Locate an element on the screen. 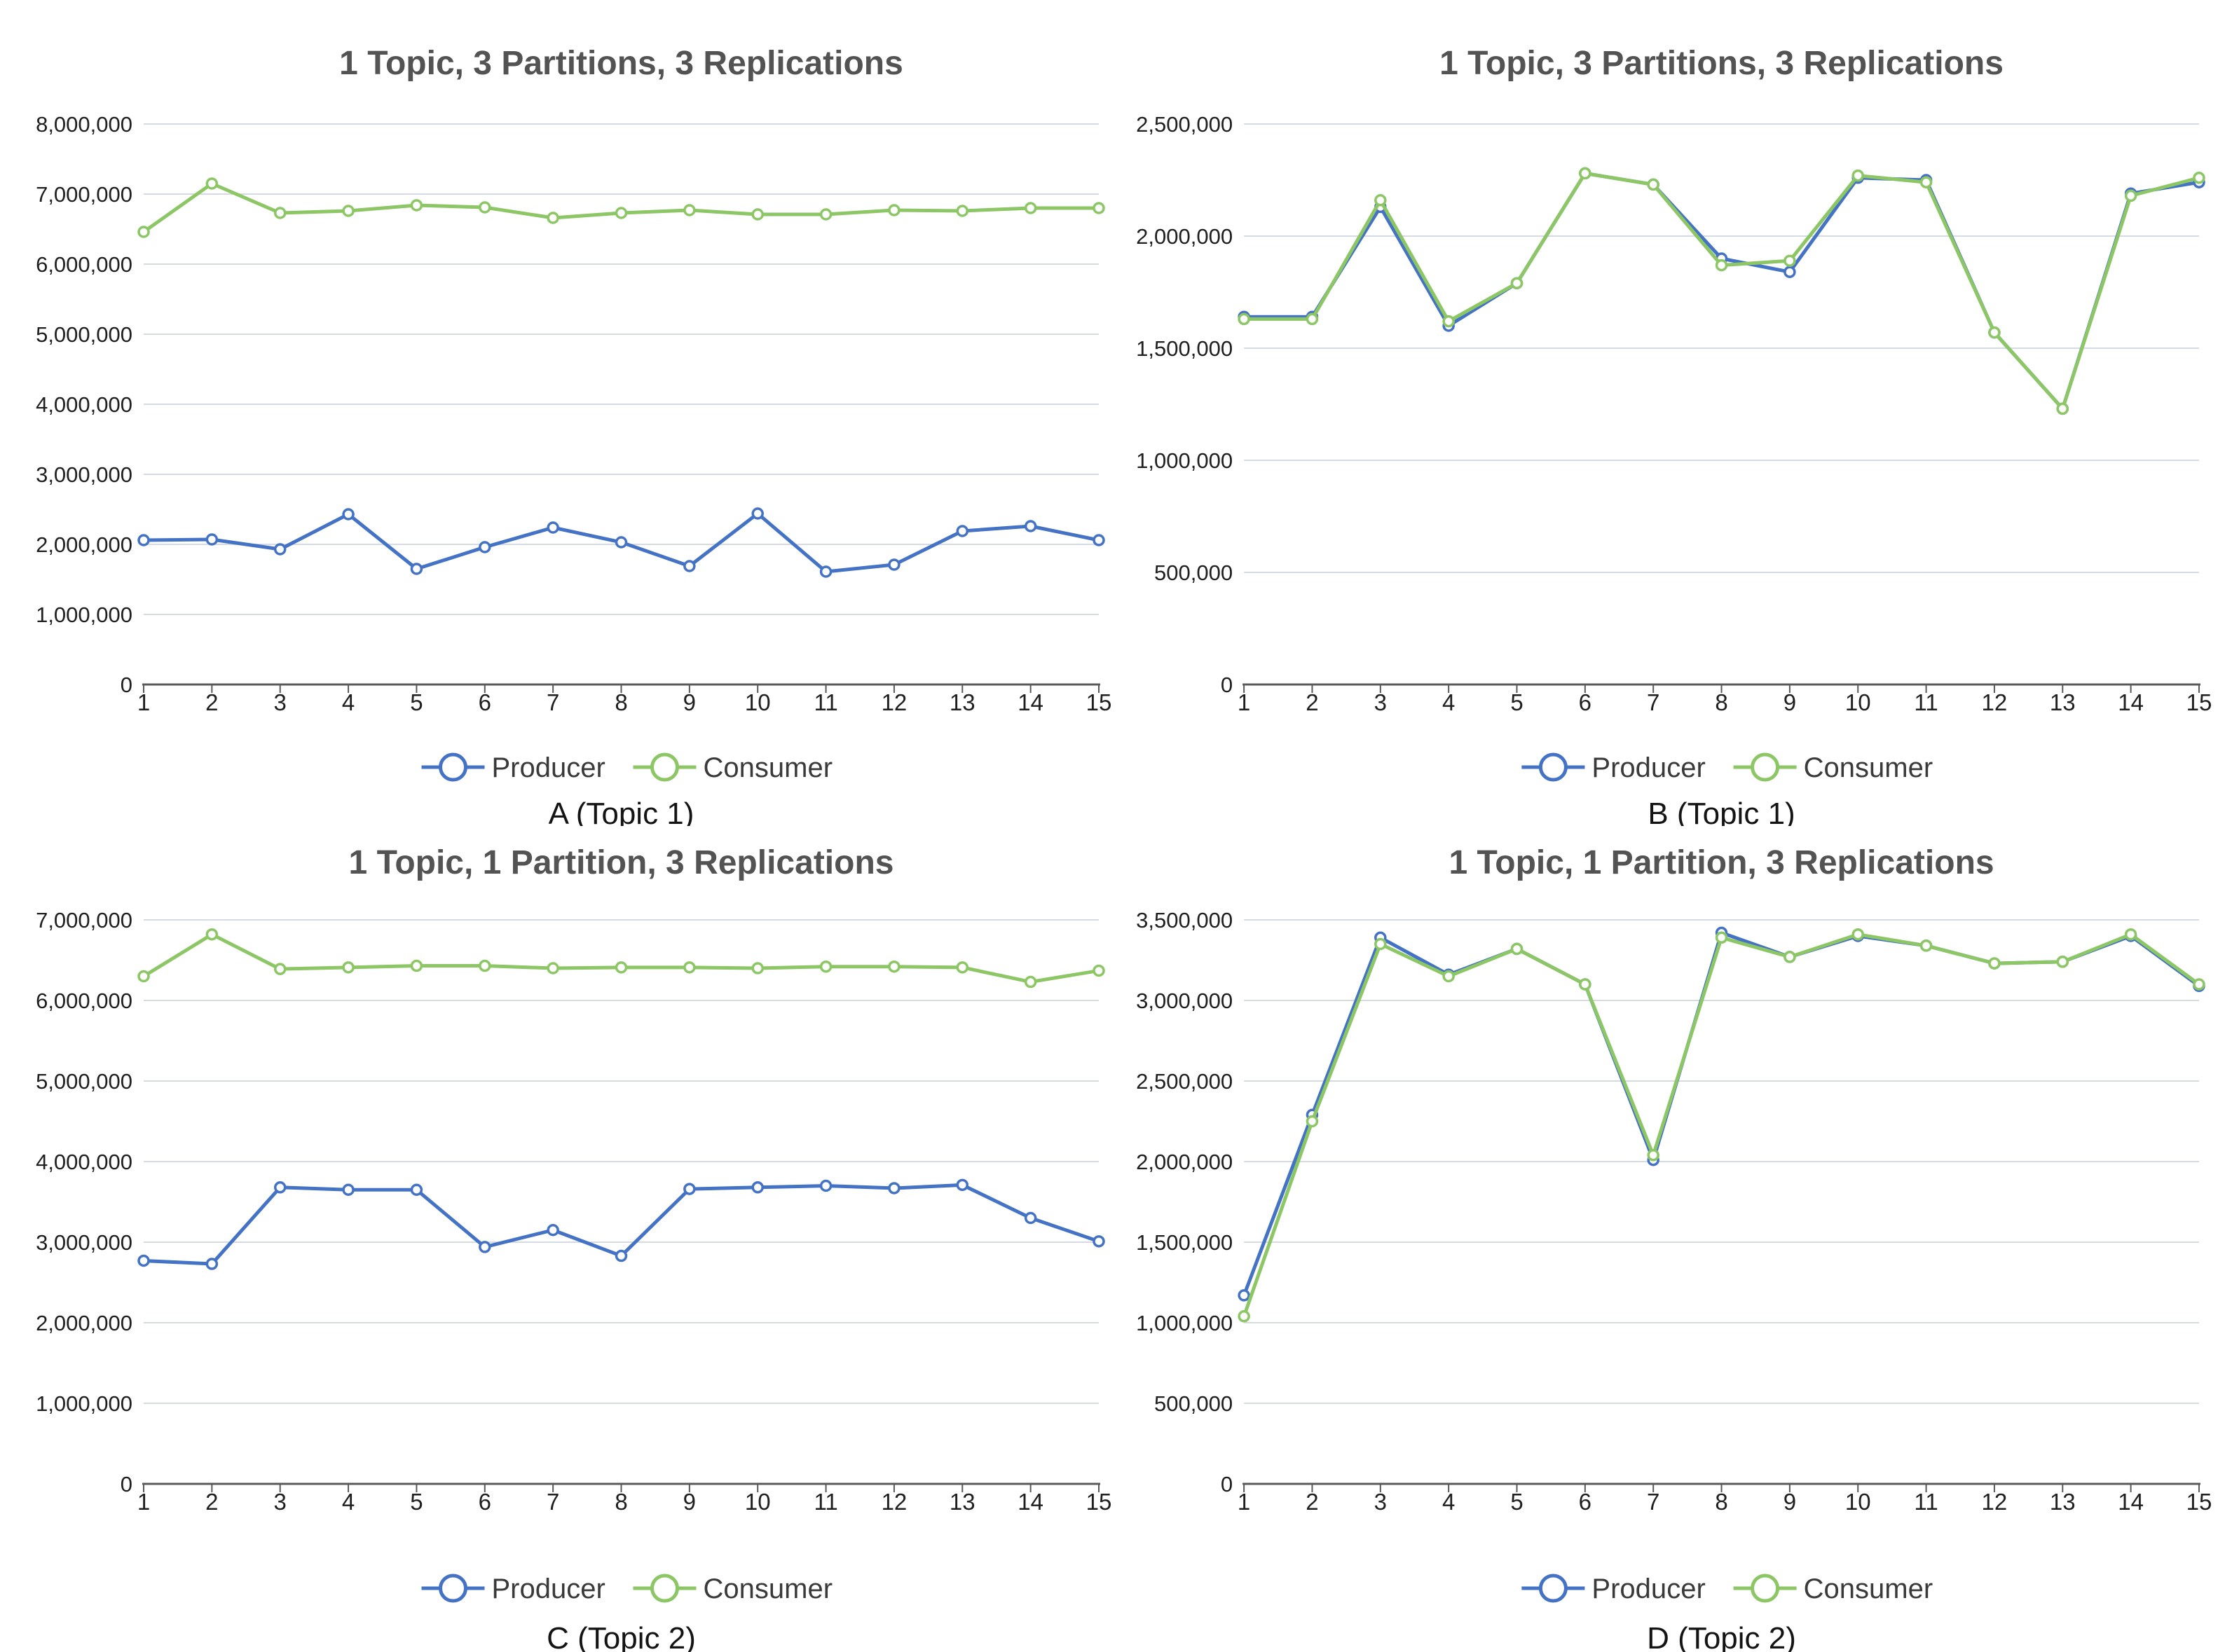  x-axis-label: 6 is located at coordinates (485, 702).